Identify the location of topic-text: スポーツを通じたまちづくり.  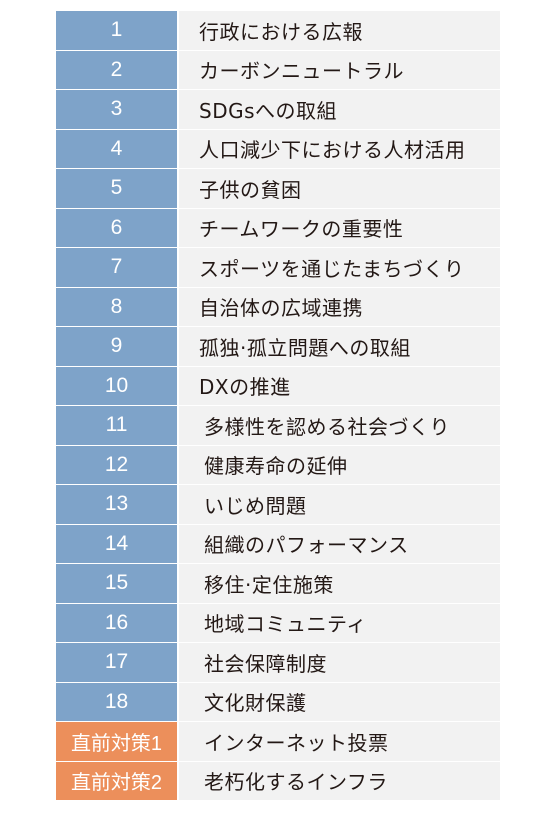
(339, 267).